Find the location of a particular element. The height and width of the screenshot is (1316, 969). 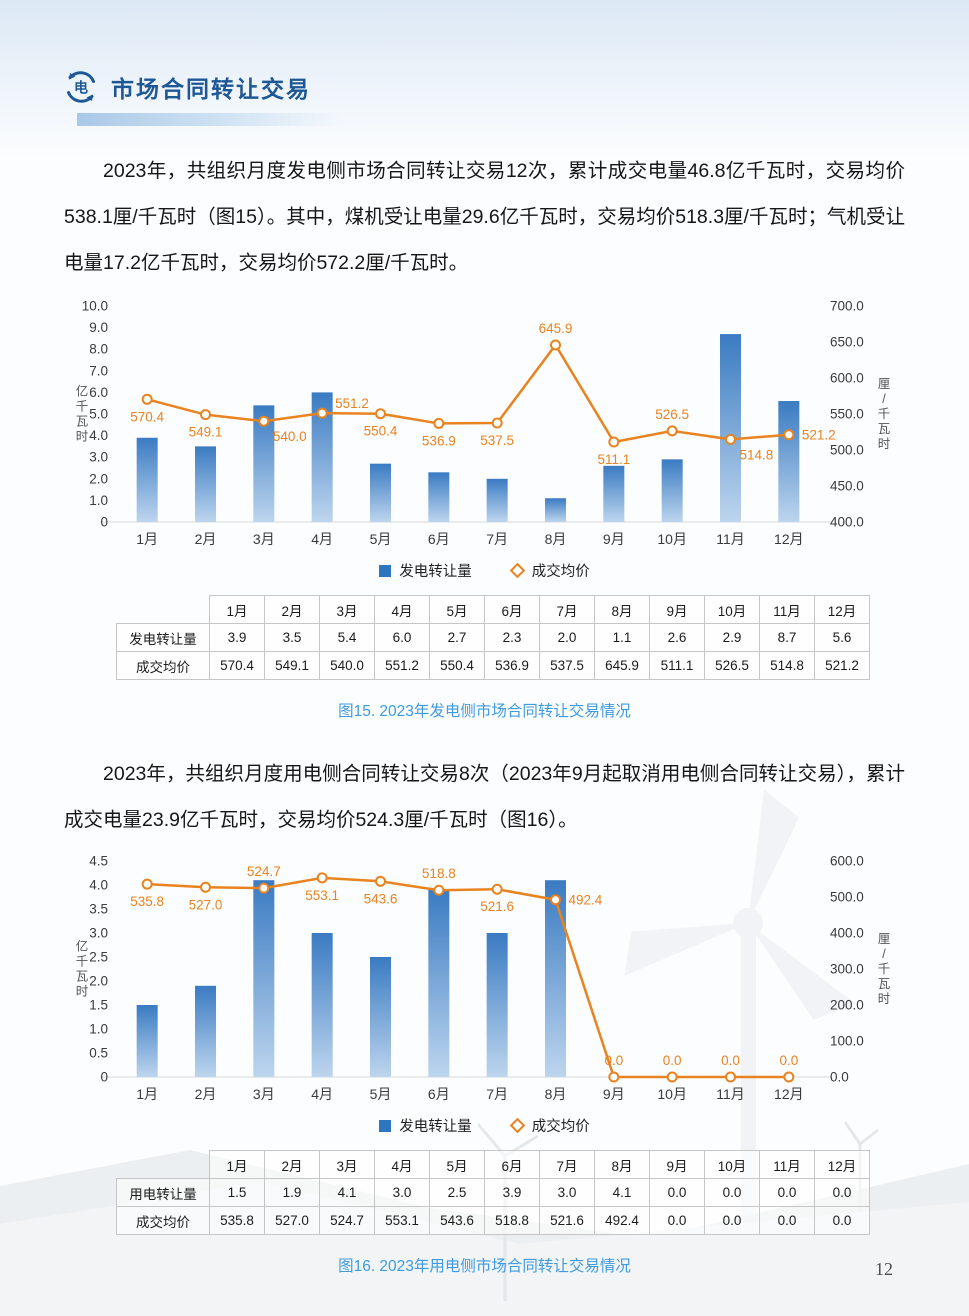

svg-text: 11月 is located at coordinates (730, 1094).